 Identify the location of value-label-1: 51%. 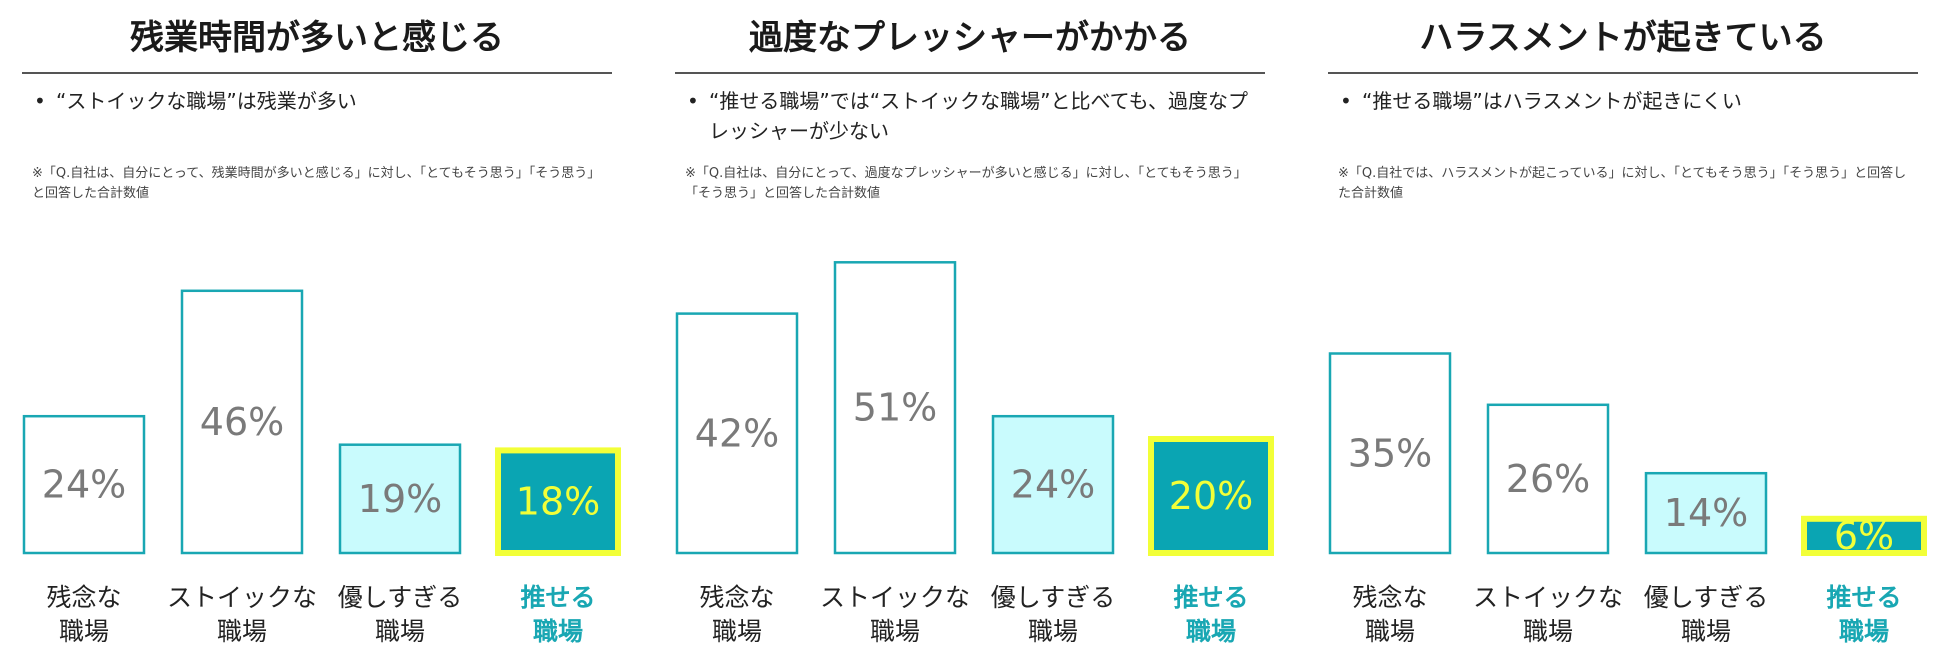
(895, 408).